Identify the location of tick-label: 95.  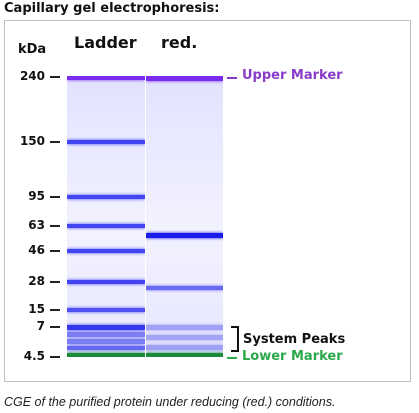
(36, 196).